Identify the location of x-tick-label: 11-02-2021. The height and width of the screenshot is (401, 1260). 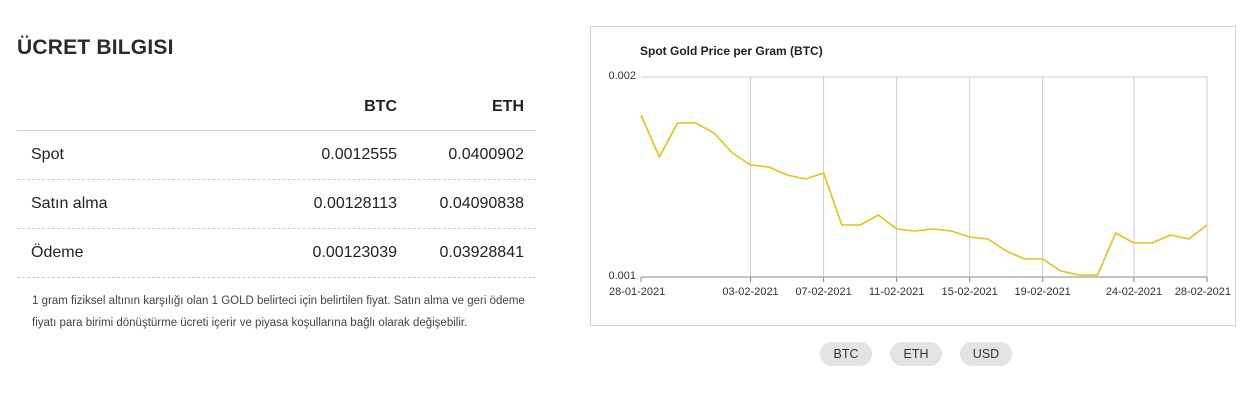
(896, 292).